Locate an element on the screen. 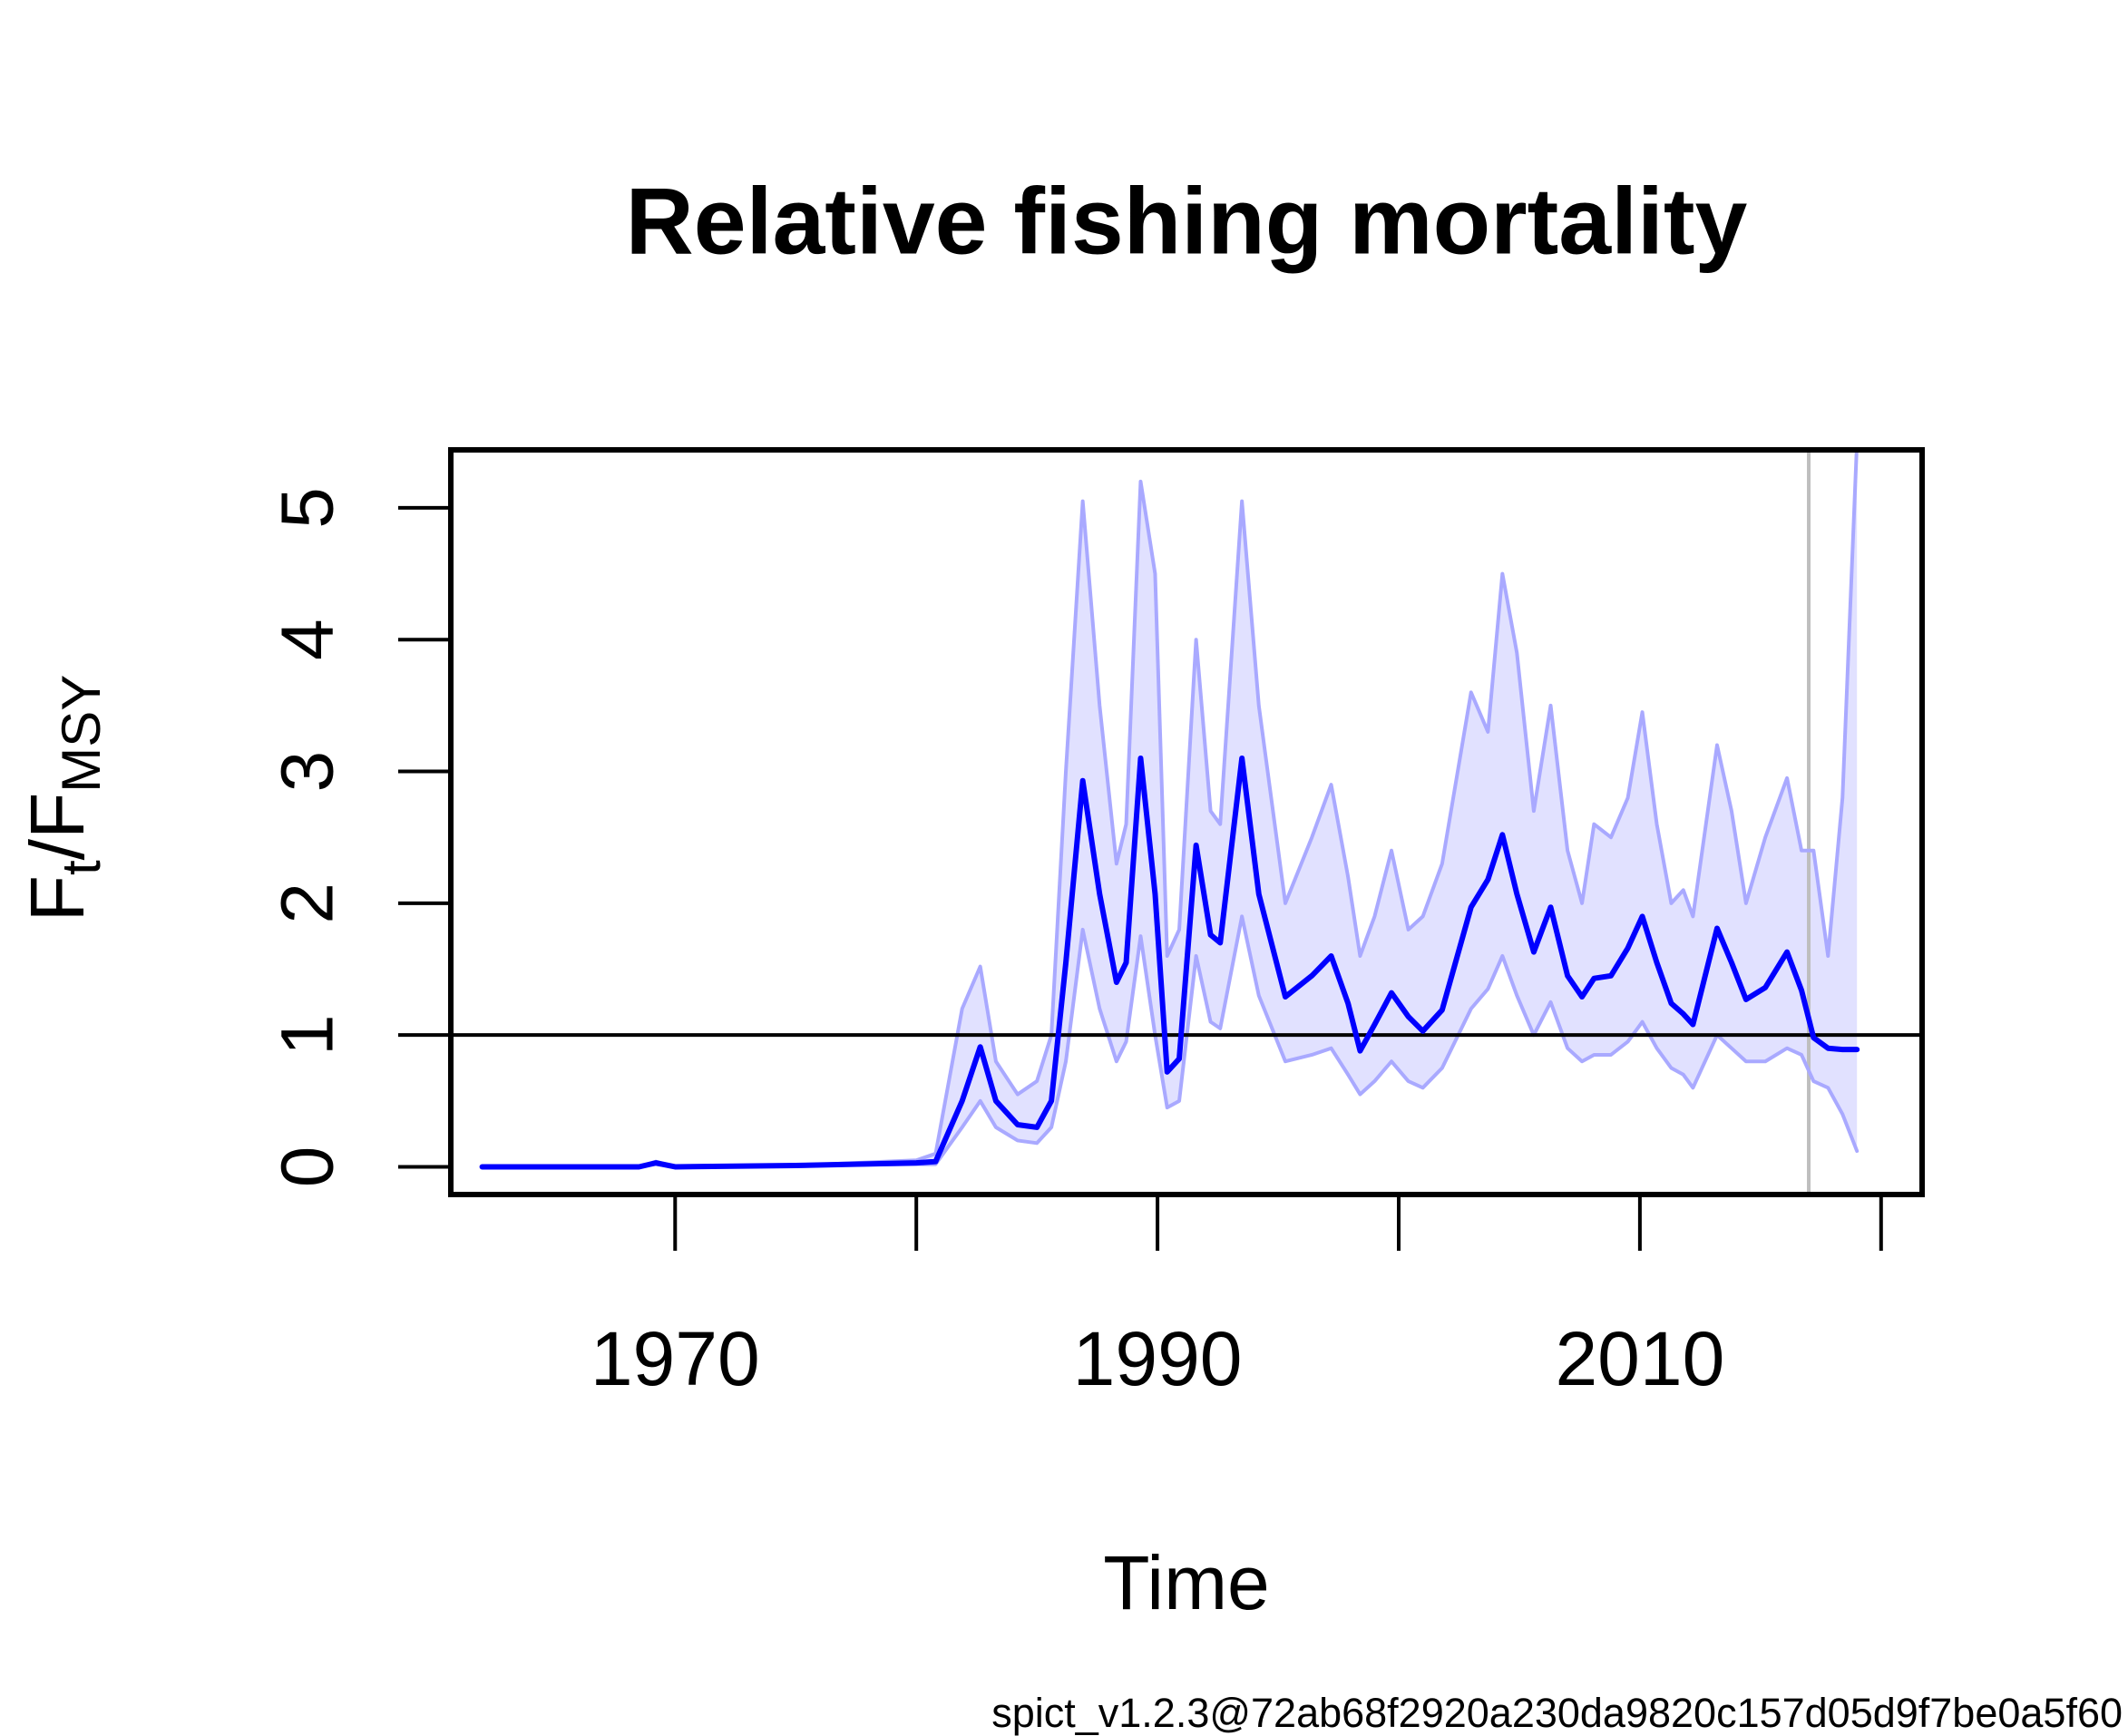 This screenshot has width=2128, height=1736. x-tick-label: 2010 is located at coordinates (1640, 1358).